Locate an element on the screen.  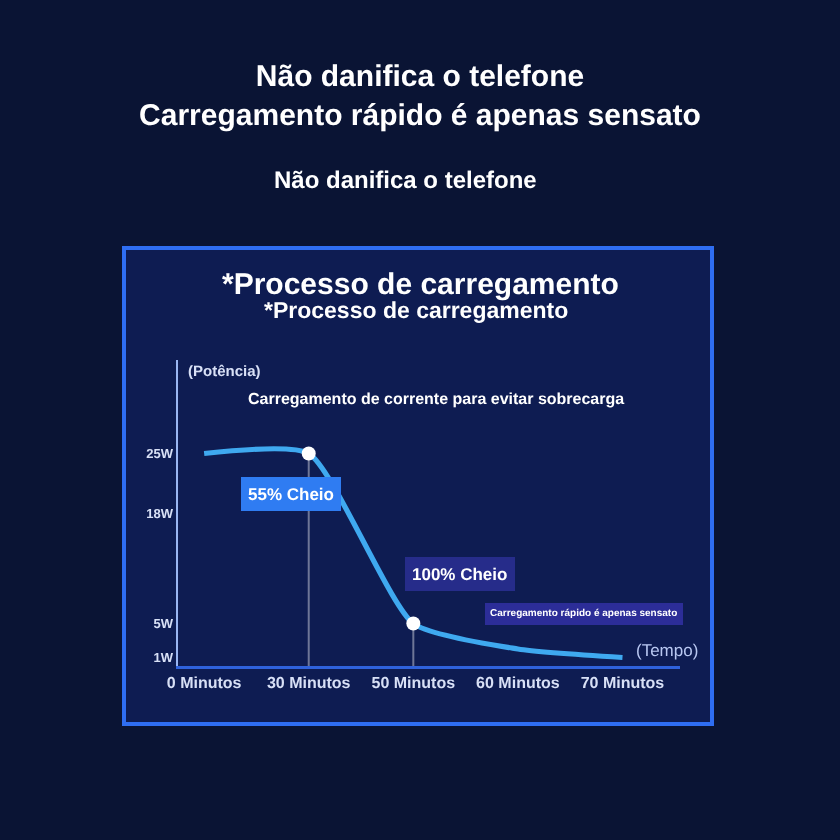
x-tick-label: 30 Minutos is located at coordinates (309, 683).